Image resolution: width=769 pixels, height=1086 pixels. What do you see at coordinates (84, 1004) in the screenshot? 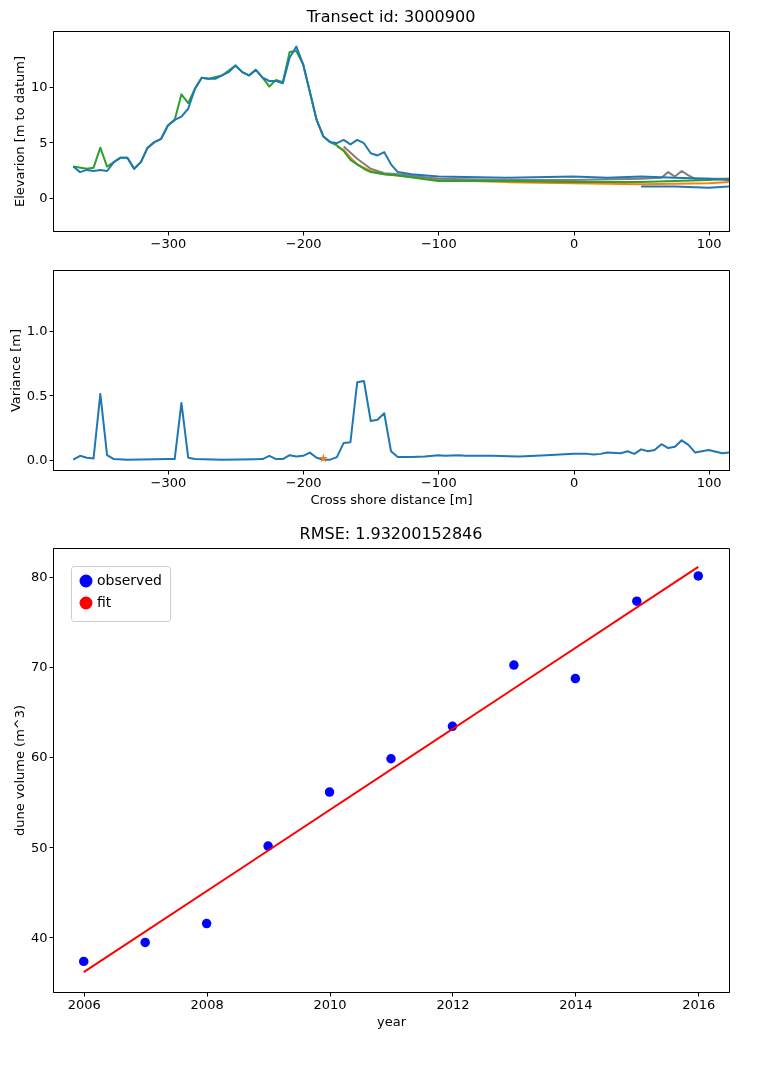
I see `x-tick-label: 2006` at bounding box center [84, 1004].